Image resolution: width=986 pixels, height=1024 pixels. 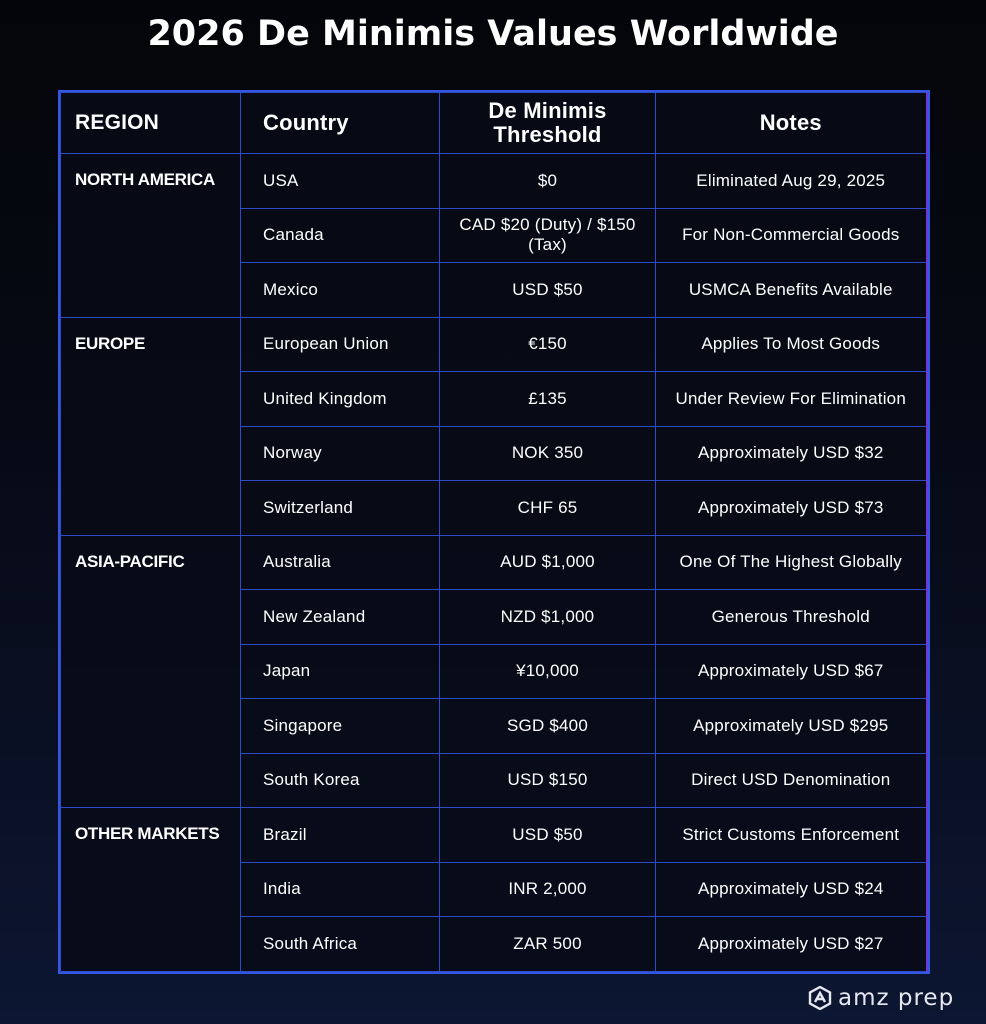 I want to click on threshold-cell: £135, so click(x=547, y=399).